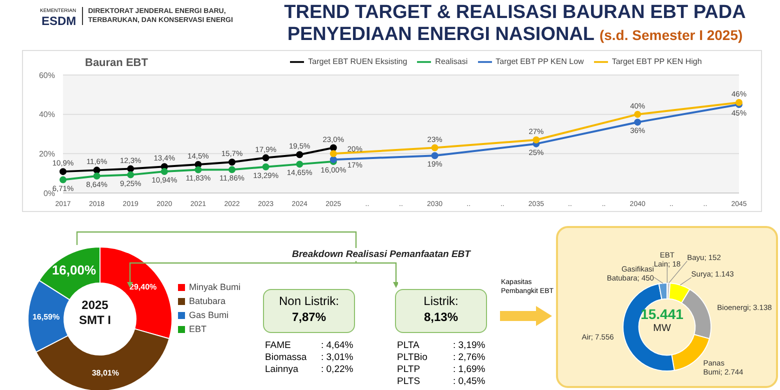 This screenshot has height=390, width=780. What do you see at coordinates (662, 329) in the screenshot?
I see `text: MW` at bounding box center [662, 329].